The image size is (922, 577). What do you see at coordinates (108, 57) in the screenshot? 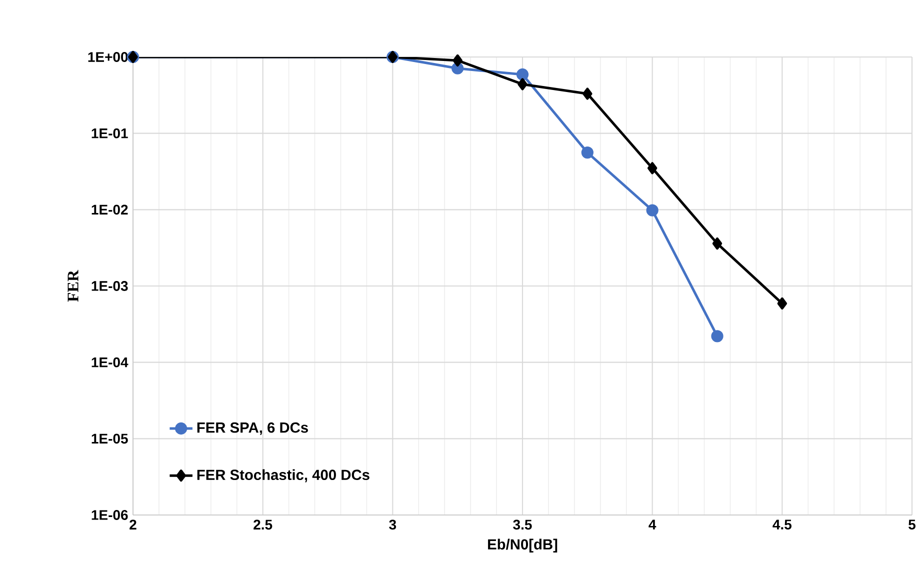
I see `y-tick-label: 1E+00` at bounding box center [108, 57].